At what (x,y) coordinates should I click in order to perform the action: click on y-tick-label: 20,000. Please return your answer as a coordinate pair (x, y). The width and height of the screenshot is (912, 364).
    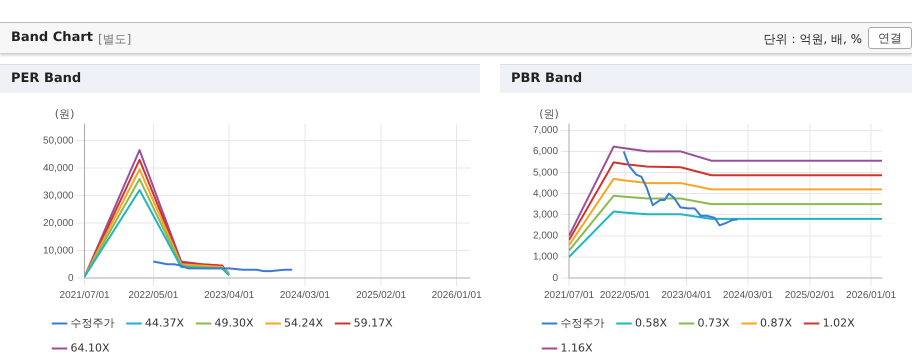
    Looking at the image, I should click on (58, 223).